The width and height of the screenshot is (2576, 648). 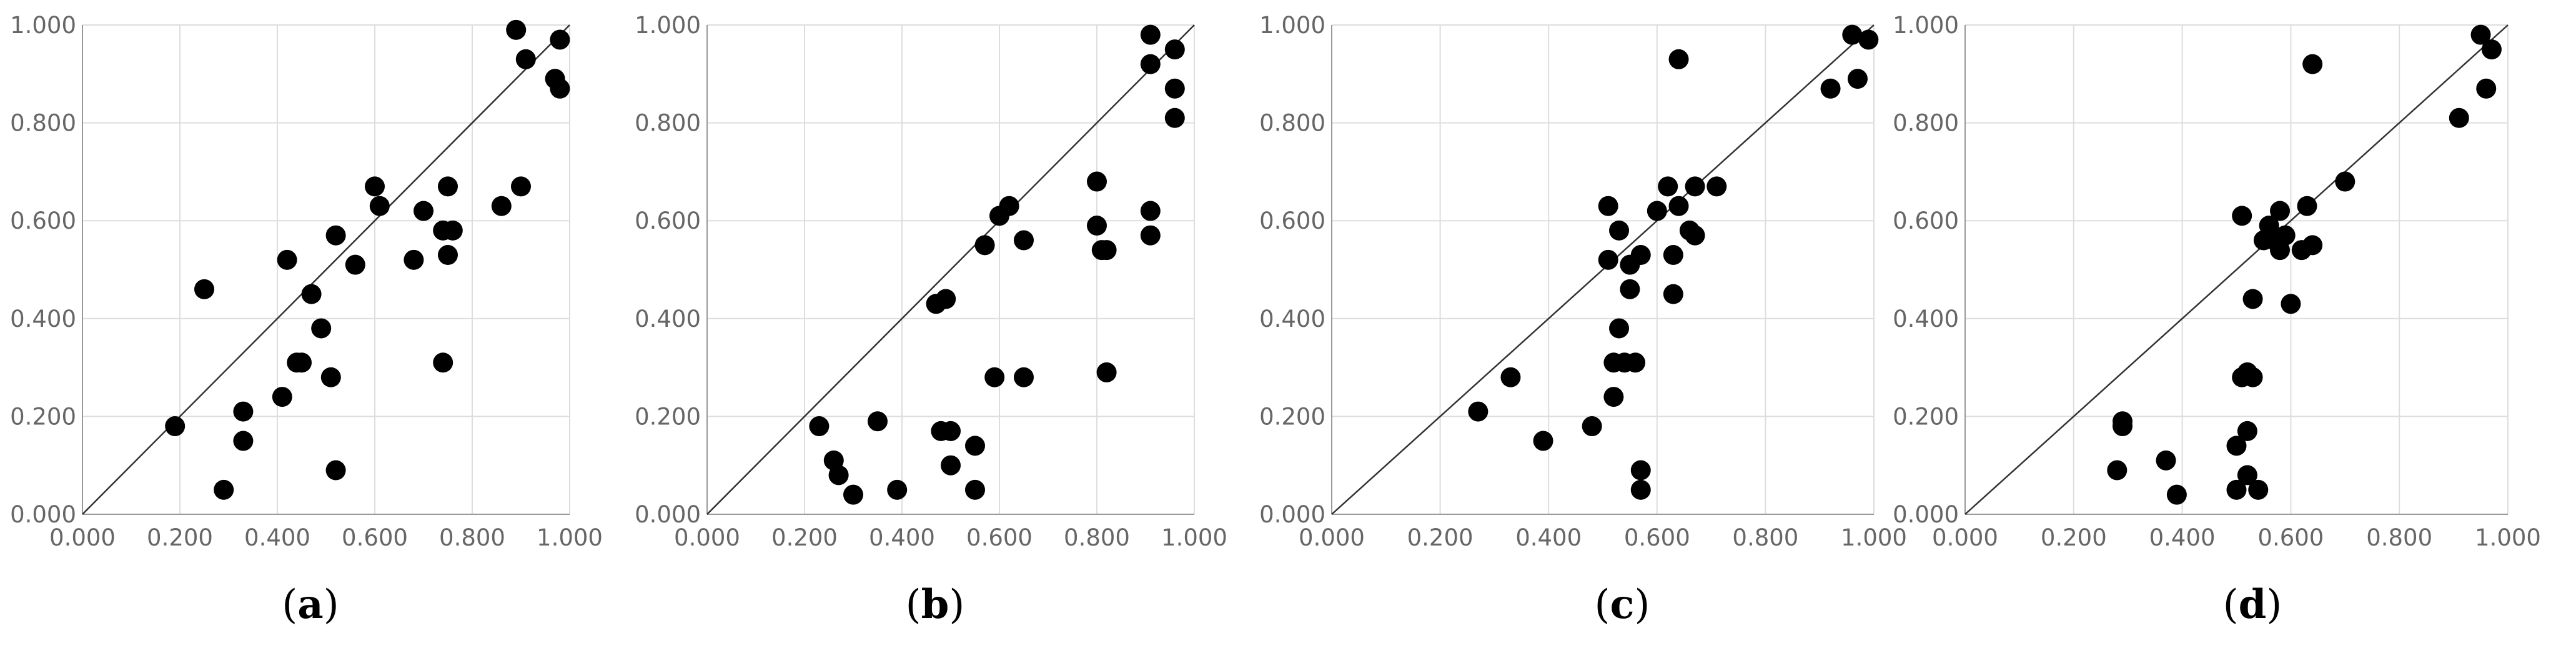 What do you see at coordinates (1194, 537) in the screenshot?
I see `x-tick-label: 1.000` at bounding box center [1194, 537].